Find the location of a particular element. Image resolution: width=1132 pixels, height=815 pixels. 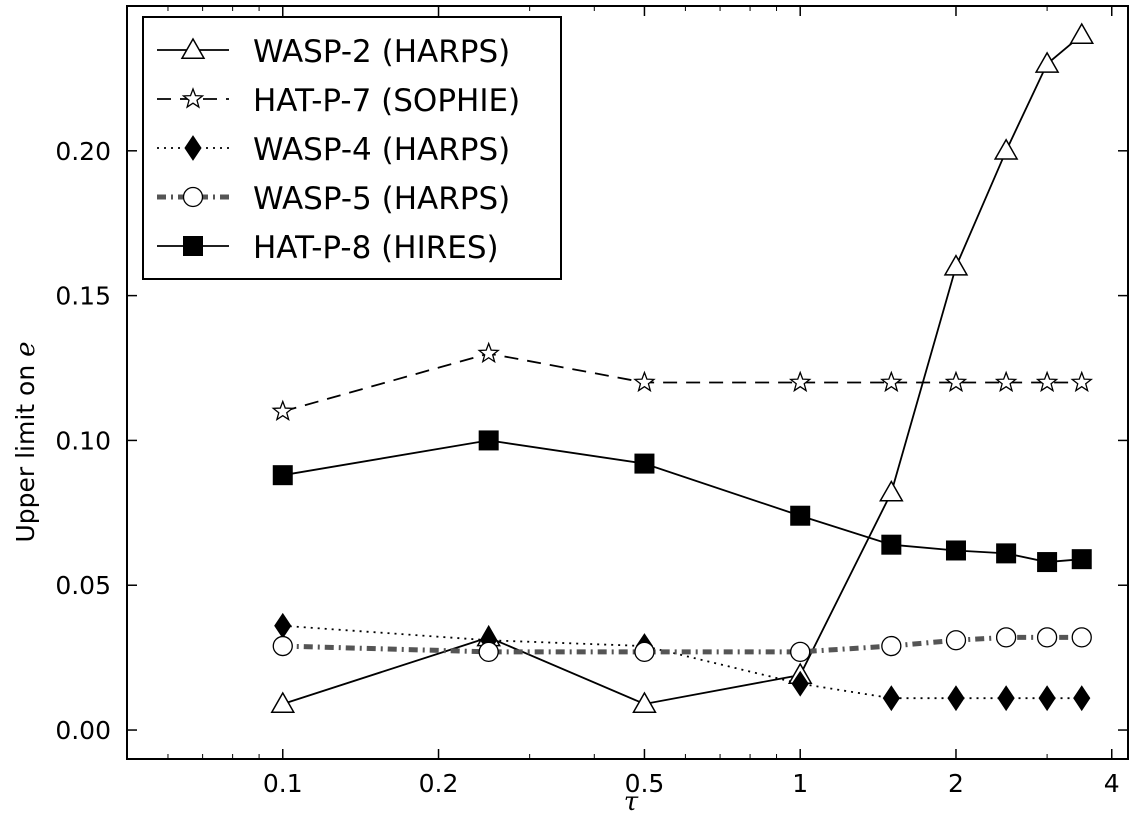

legend-label: WASP-2 (HARPS) is located at coordinates (381, 52).